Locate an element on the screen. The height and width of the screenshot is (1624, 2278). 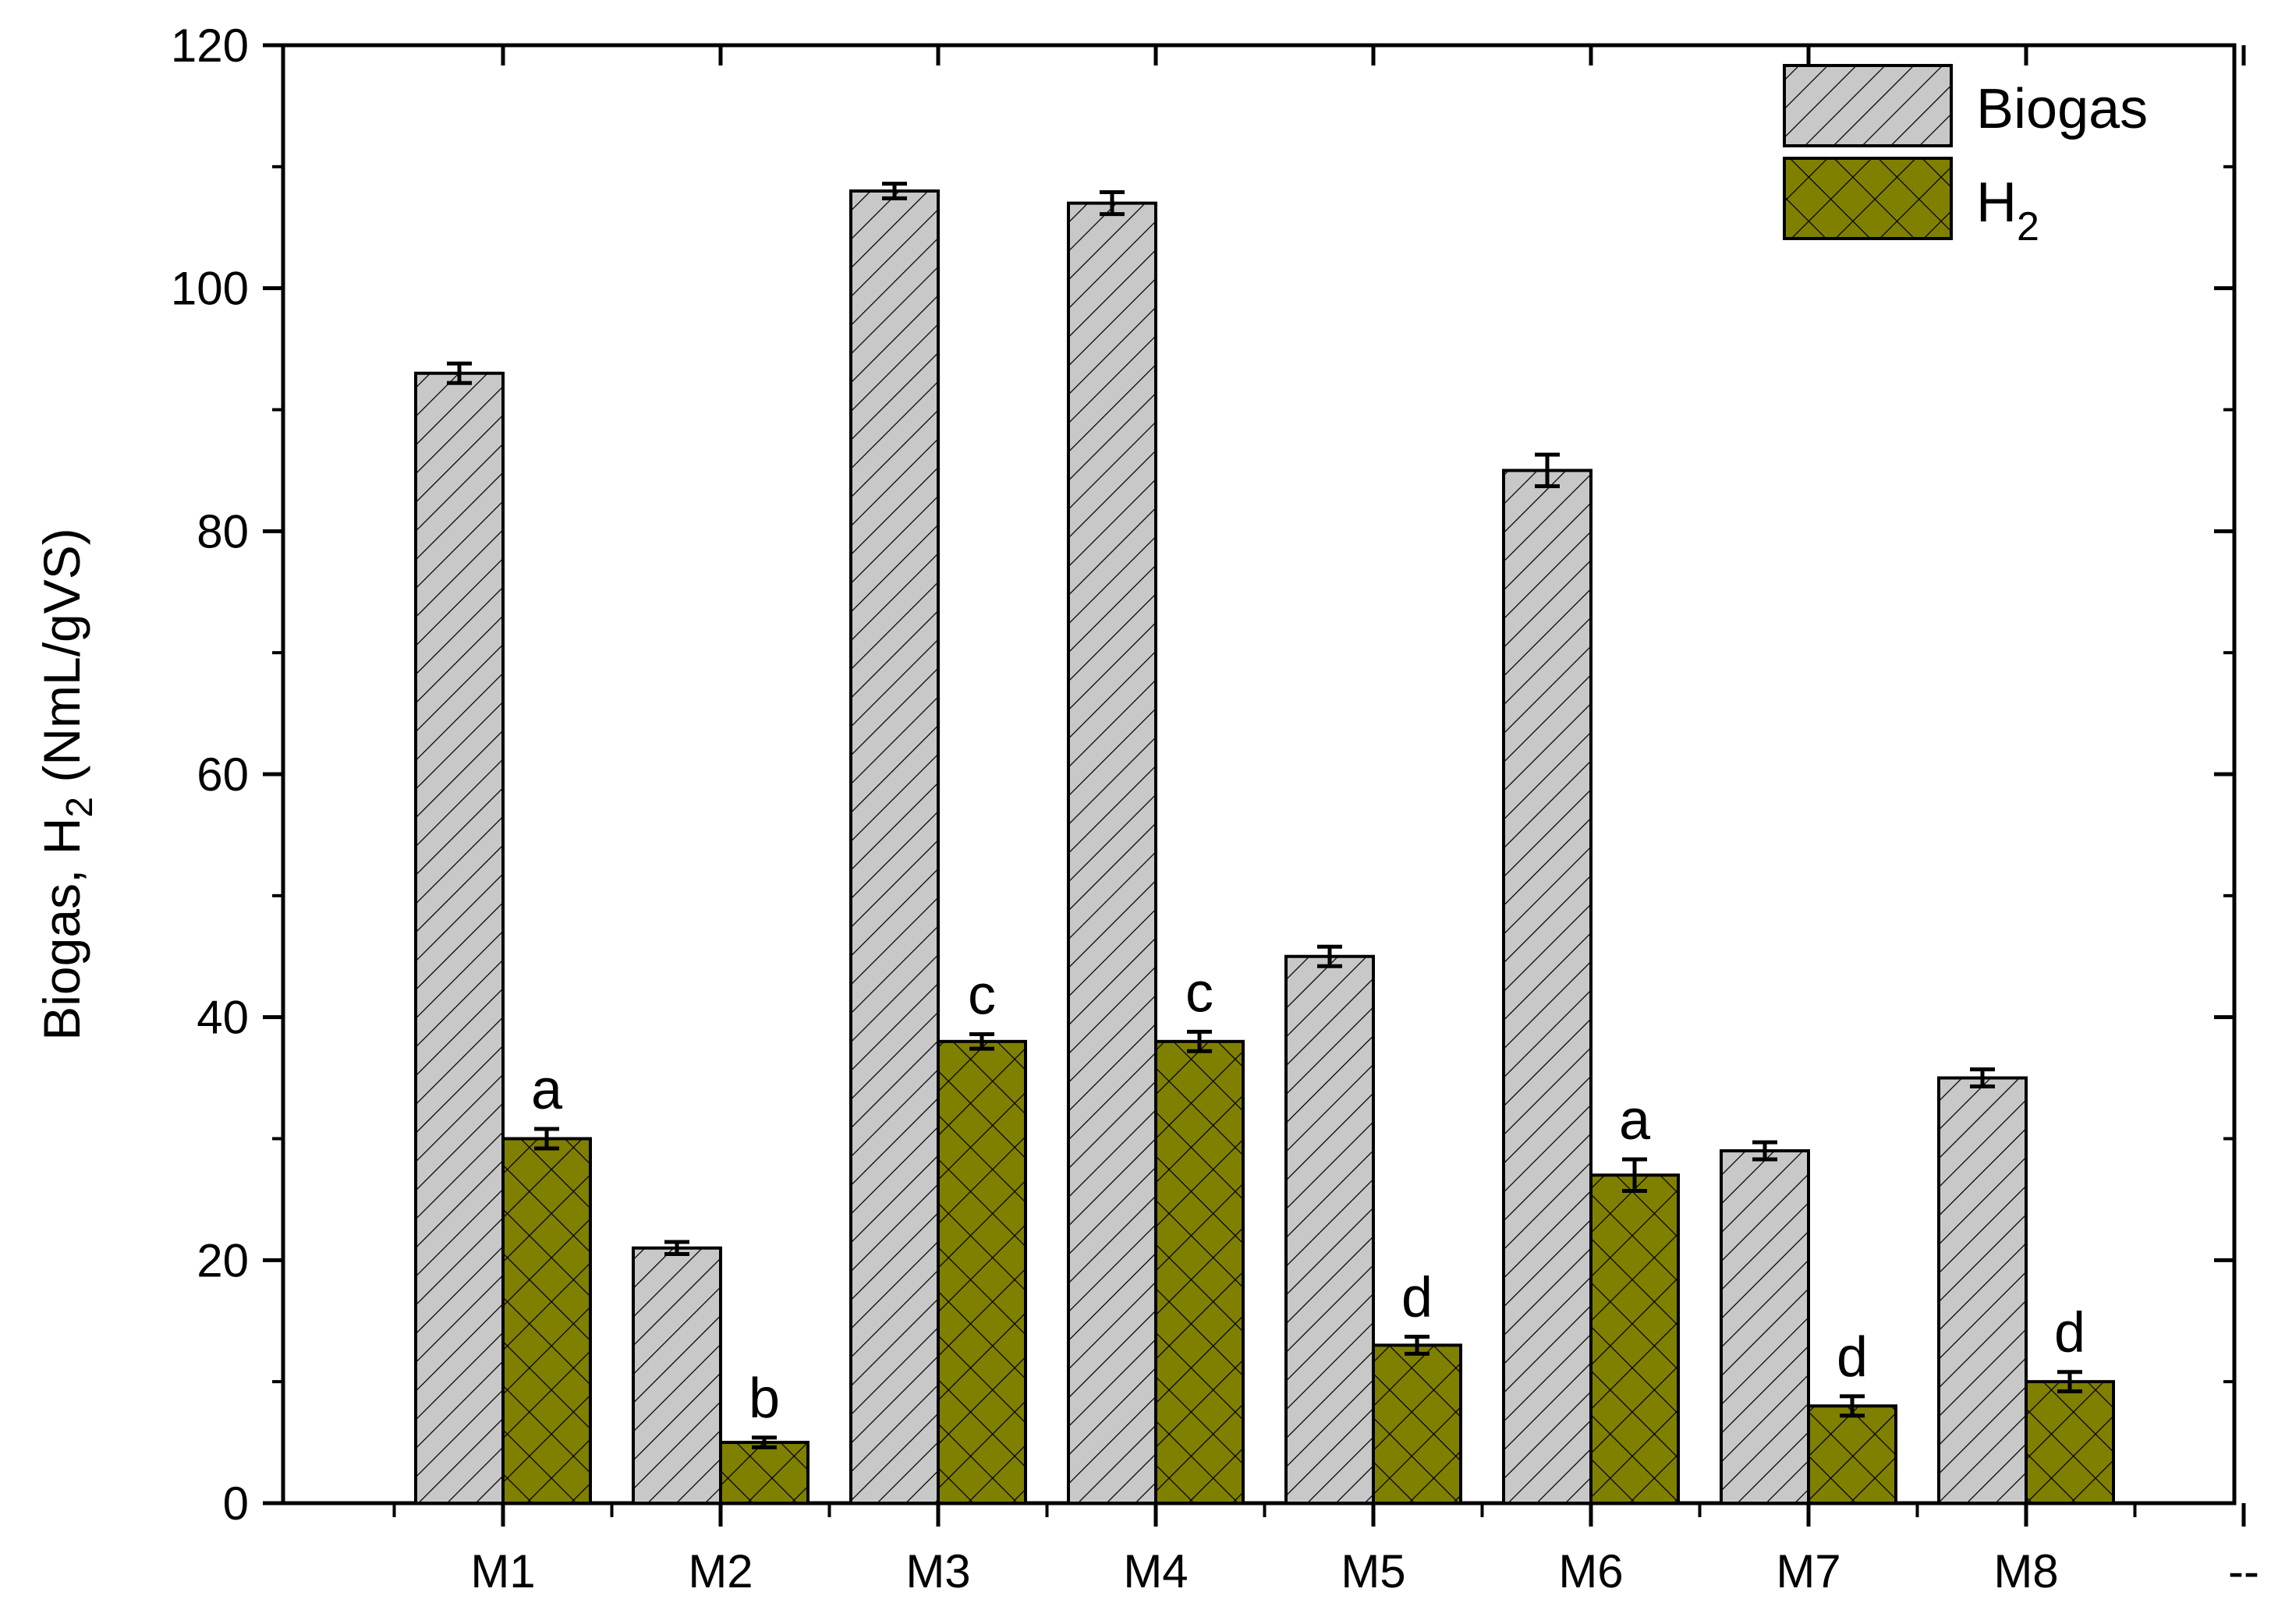
x-tick-label: M7 is located at coordinates (1808, 1571).